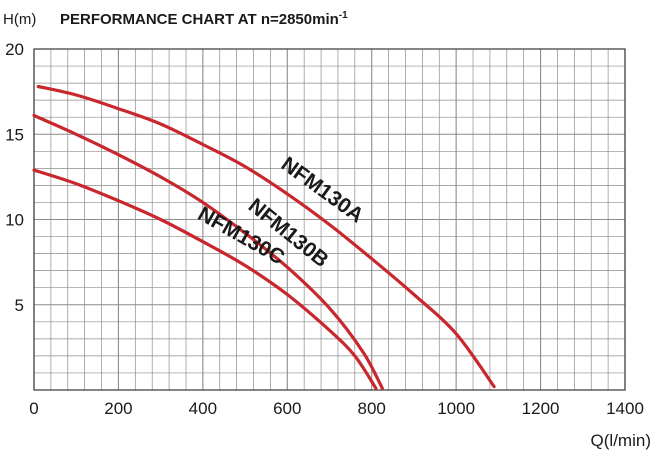 This screenshot has height=467, width=661. What do you see at coordinates (343, 15) in the screenshot?
I see `chart-title-superscript: -1` at bounding box center [343, 15].